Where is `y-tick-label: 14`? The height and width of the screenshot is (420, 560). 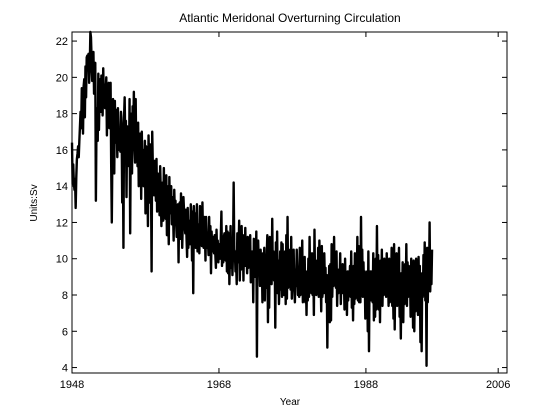
y-tick-label: 14 is located at coordinates (62, 187).